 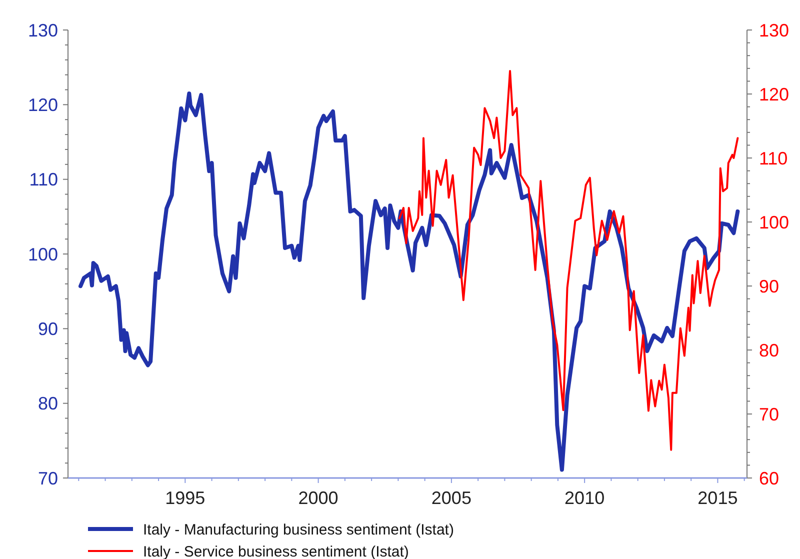 I want to click on y-tick-label: 100, so click(x=43, y=254).